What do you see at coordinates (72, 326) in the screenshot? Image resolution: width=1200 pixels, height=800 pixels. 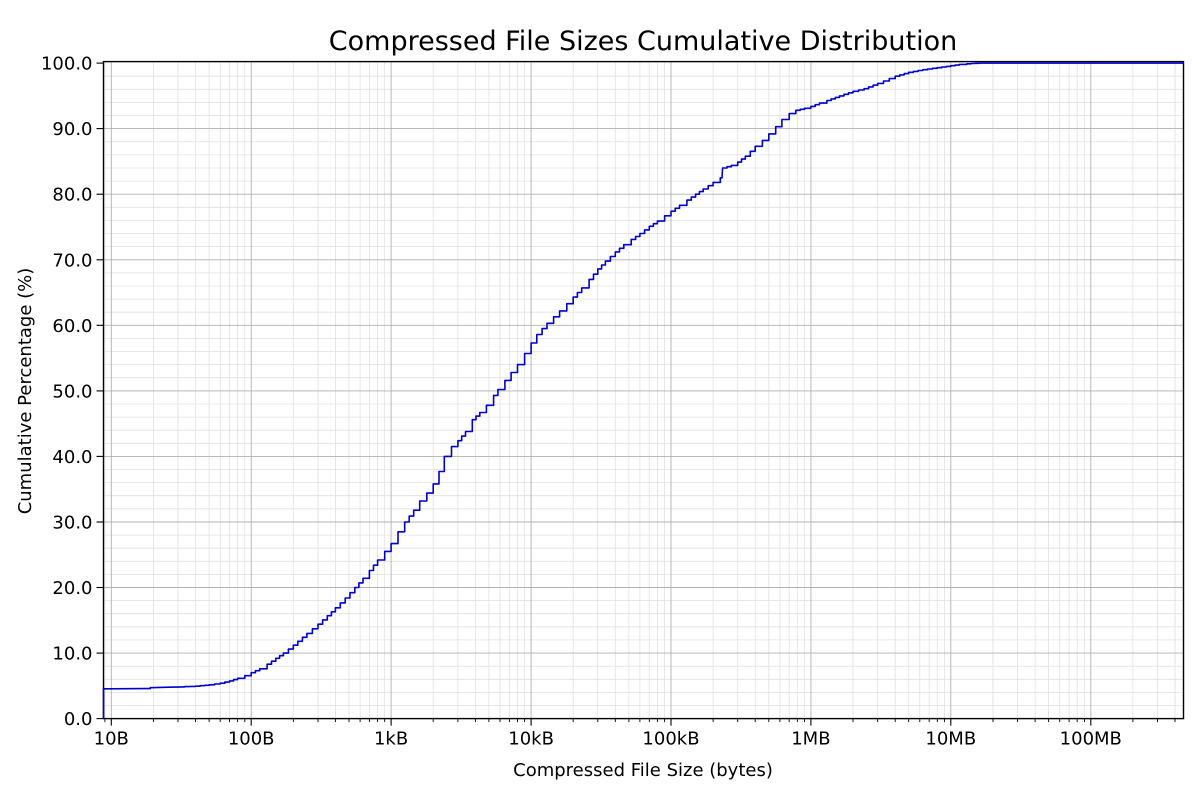 I see `y-tick-label: 60.0` at bounding box center [72, 326].